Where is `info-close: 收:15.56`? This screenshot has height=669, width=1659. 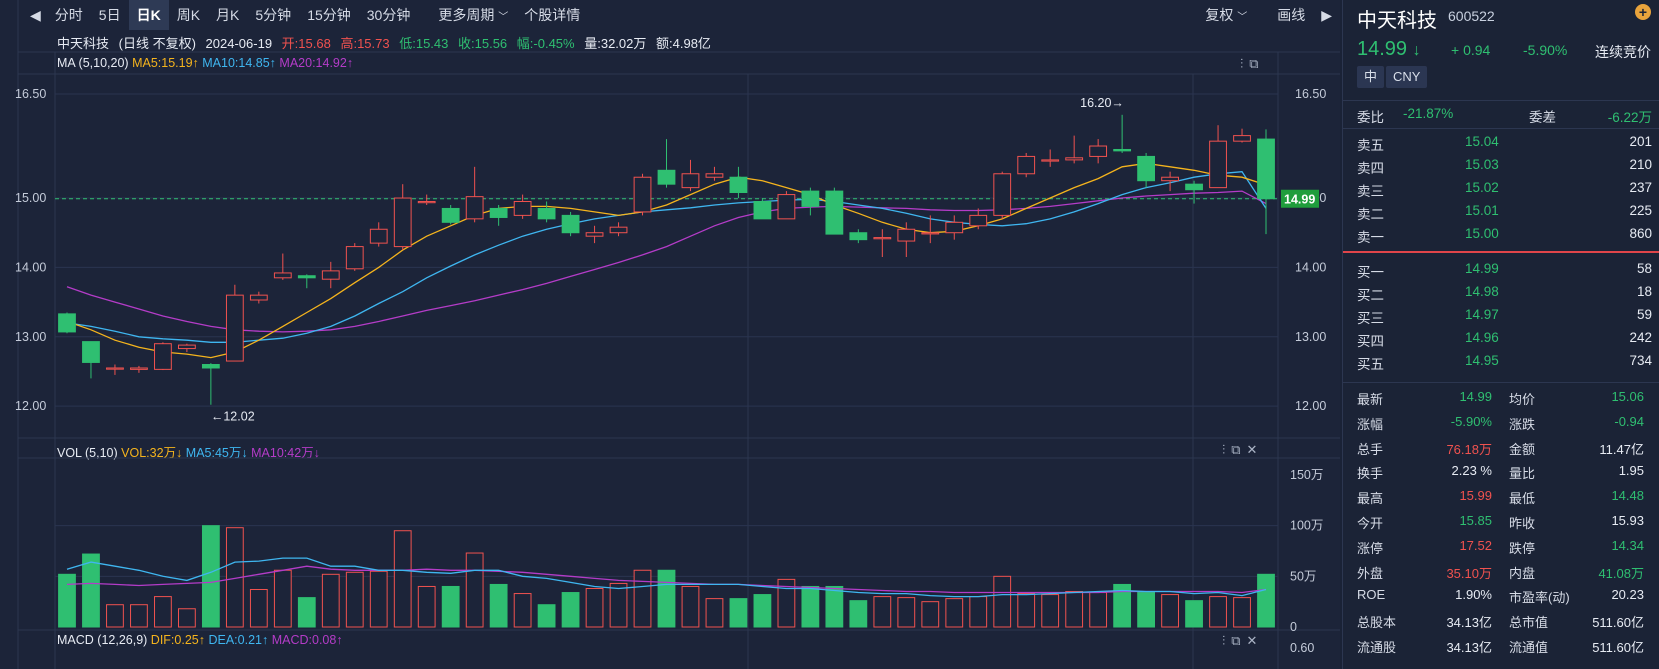
info-close: 收:15.56 is located at coordinates (483, 43).